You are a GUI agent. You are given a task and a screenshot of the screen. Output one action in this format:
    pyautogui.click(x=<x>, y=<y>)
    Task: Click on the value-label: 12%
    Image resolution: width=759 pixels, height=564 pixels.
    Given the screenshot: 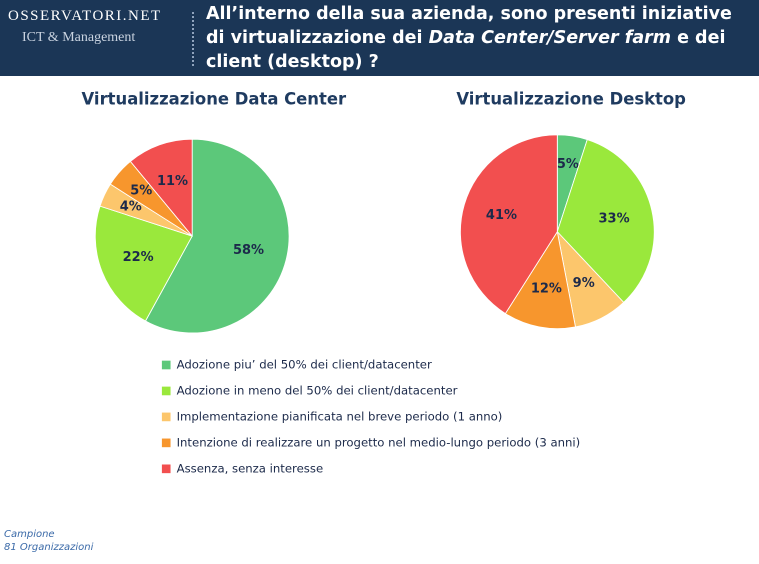 What is the action you would take?
    pyautogui.click(x=546, y=288)
    